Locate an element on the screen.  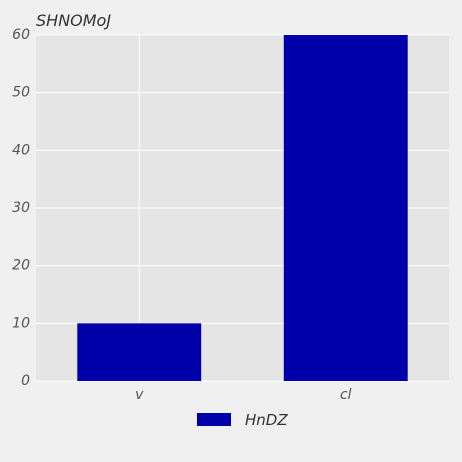
y-axis-ticks: 0 10 20 30 40 50 60 is located at coordinates (21, 208).